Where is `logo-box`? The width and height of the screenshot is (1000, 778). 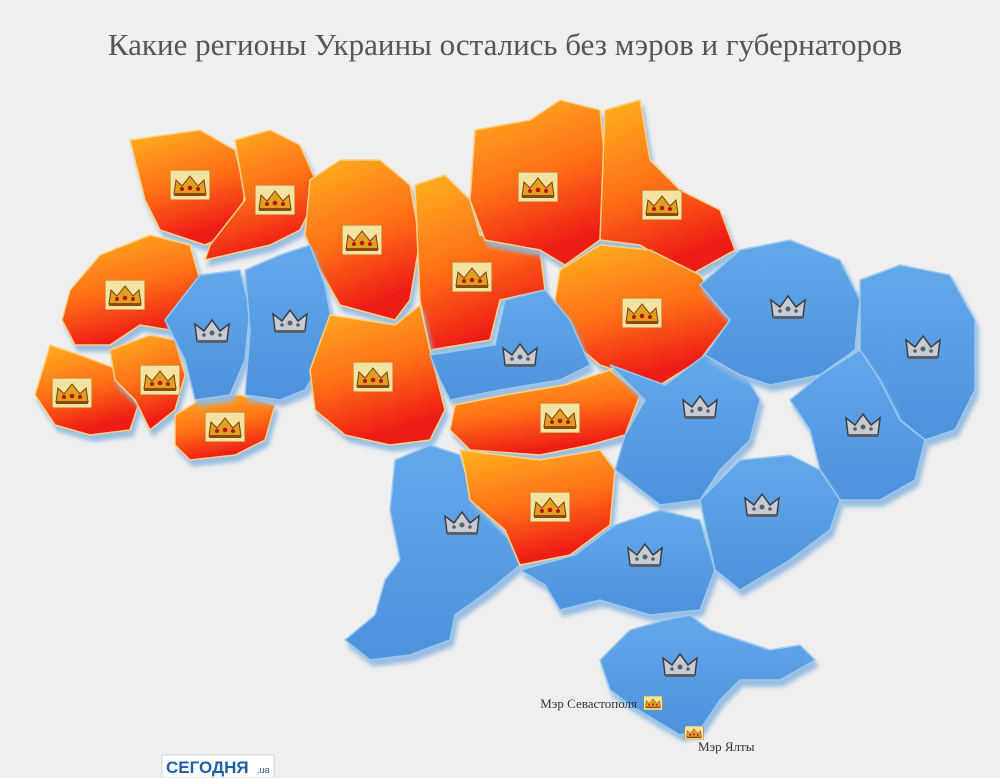
logo-box is located at coordinates (218, 766).